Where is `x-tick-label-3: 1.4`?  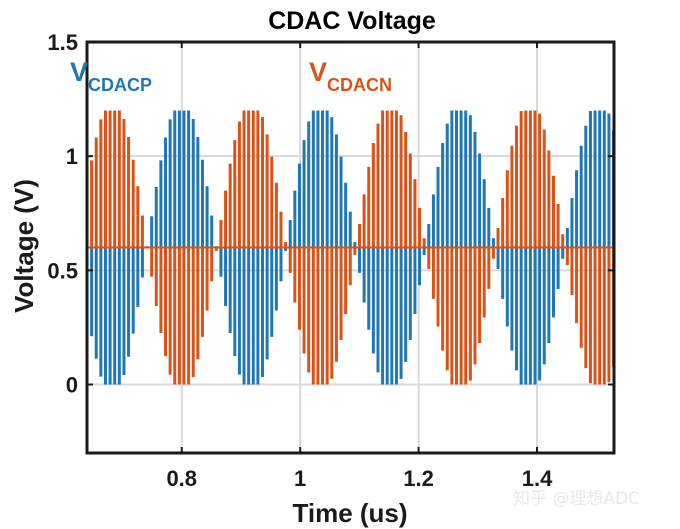 x-tick-label-3: 1.4 is located at coordinates (537, 478).